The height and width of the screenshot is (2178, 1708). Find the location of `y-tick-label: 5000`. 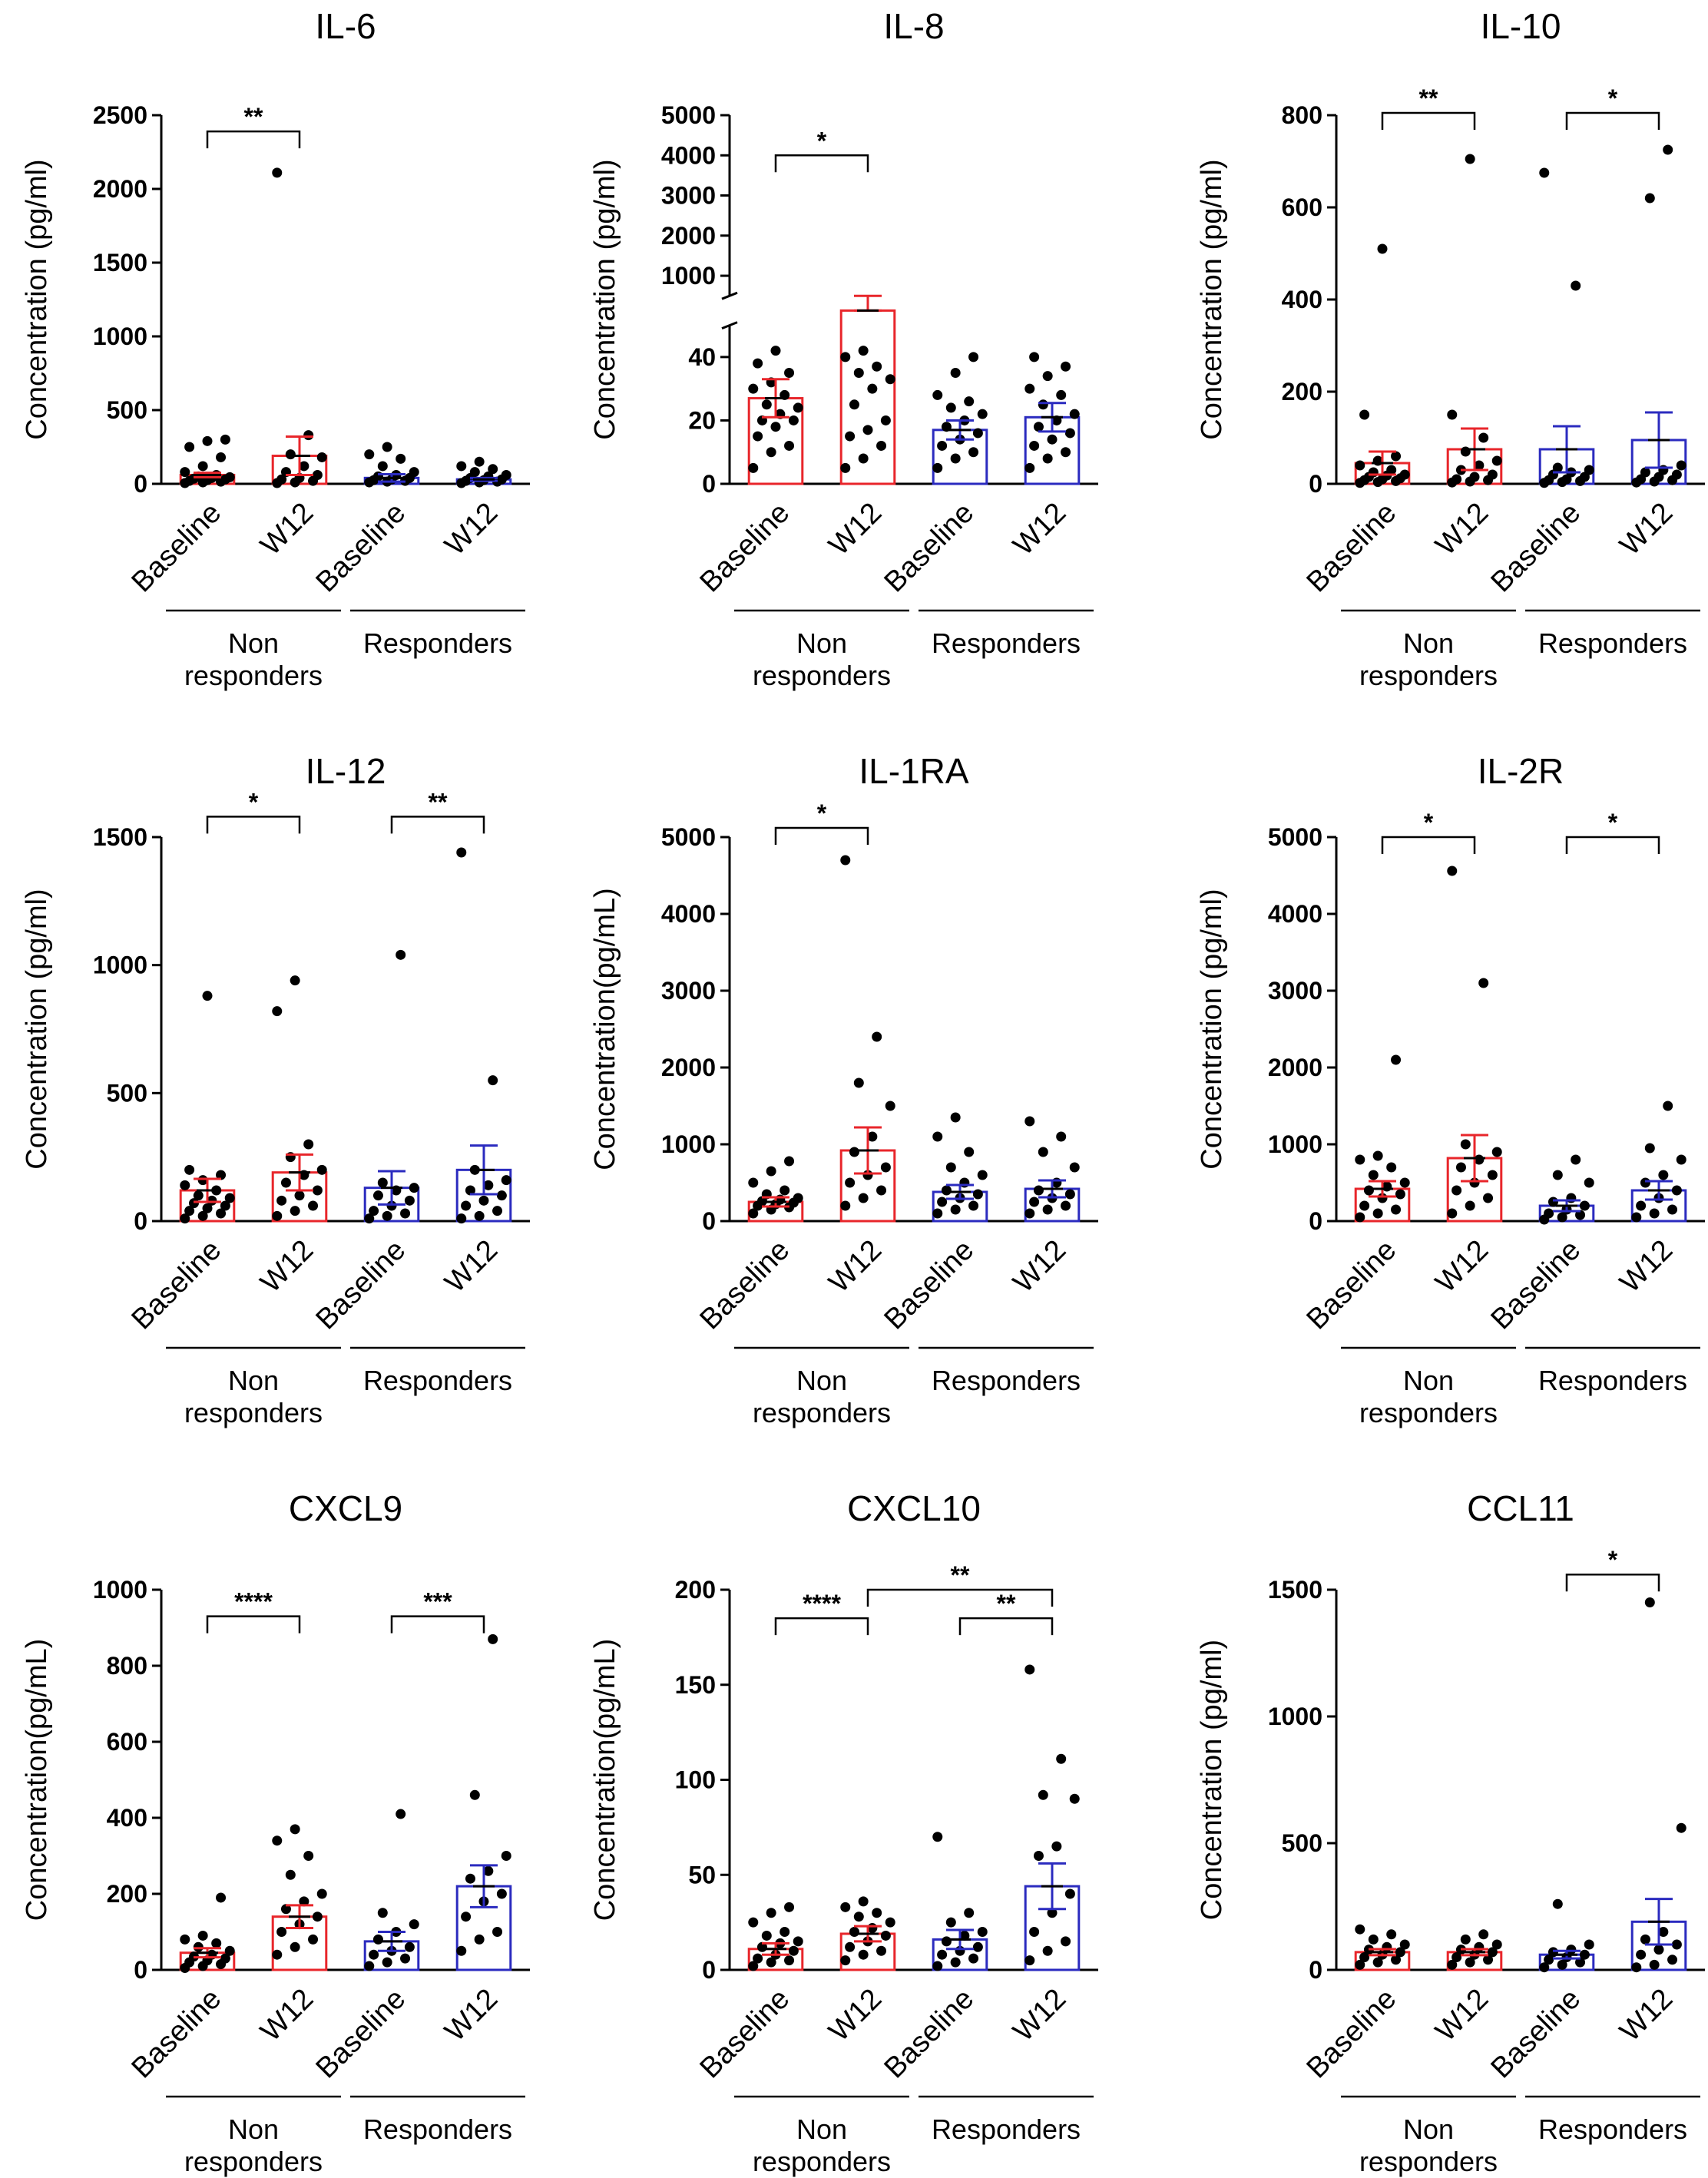

y-tick-label: 5000 is located at coordinates (688, 837).